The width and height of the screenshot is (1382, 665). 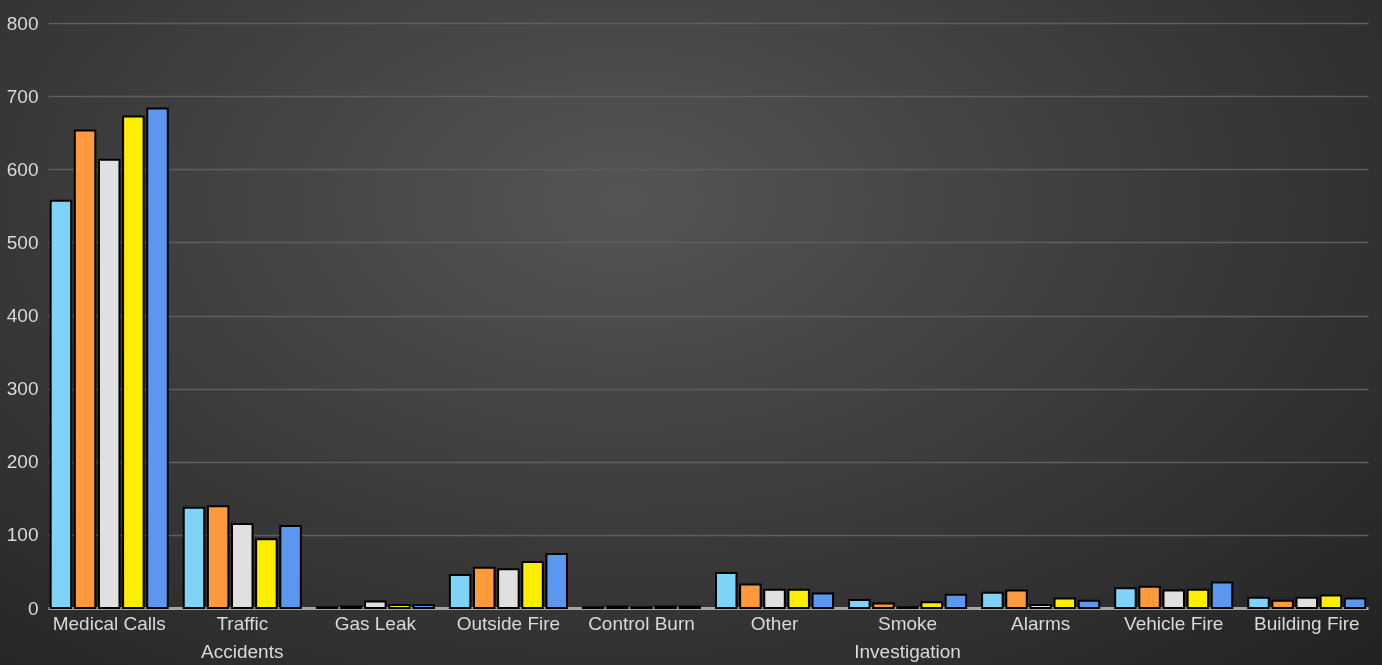 What do you see at coordinates (22, 169) in the screenshot?
I see `y-tick-label: 600` at bounding box center [22, 169].